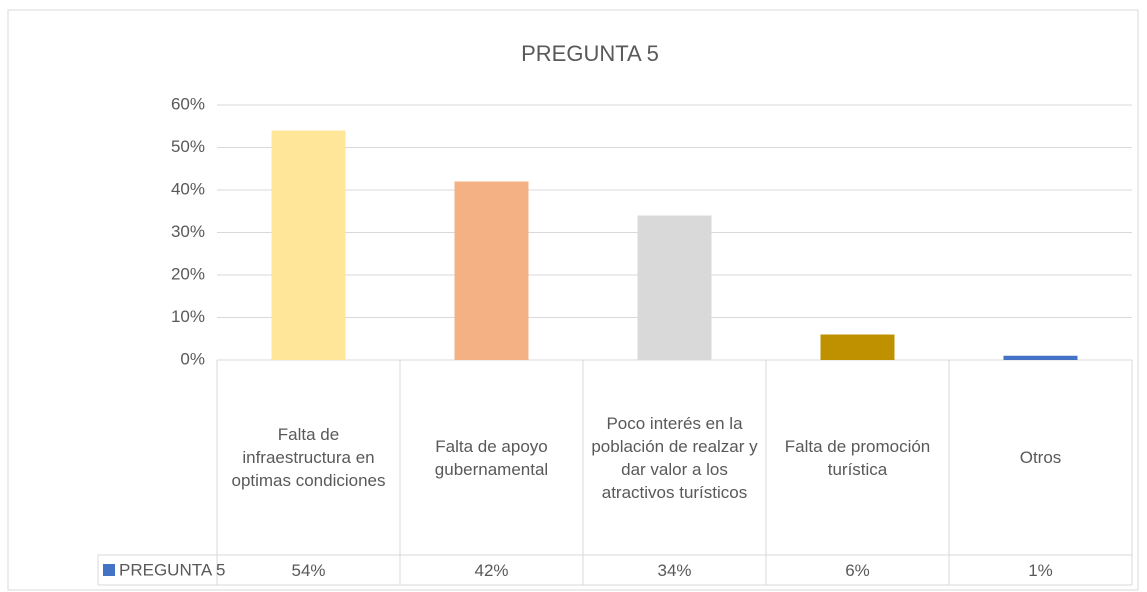  What do you see at coordinates (590, 53) in the screenshot?
I see `chart-title: PREGUNTA 5` at bounding box center [590, 53].